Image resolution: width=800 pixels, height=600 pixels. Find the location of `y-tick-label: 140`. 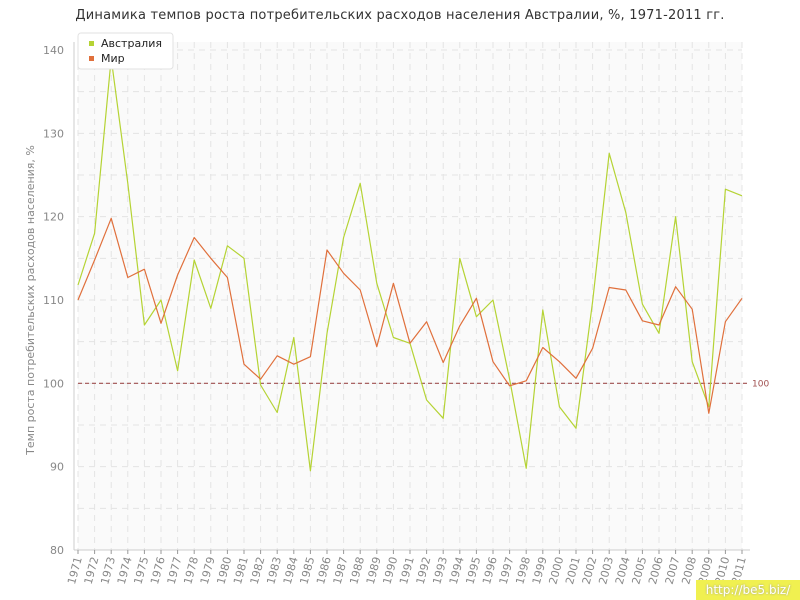

y-tick-label: 140 is located at coordinates (53, 50).